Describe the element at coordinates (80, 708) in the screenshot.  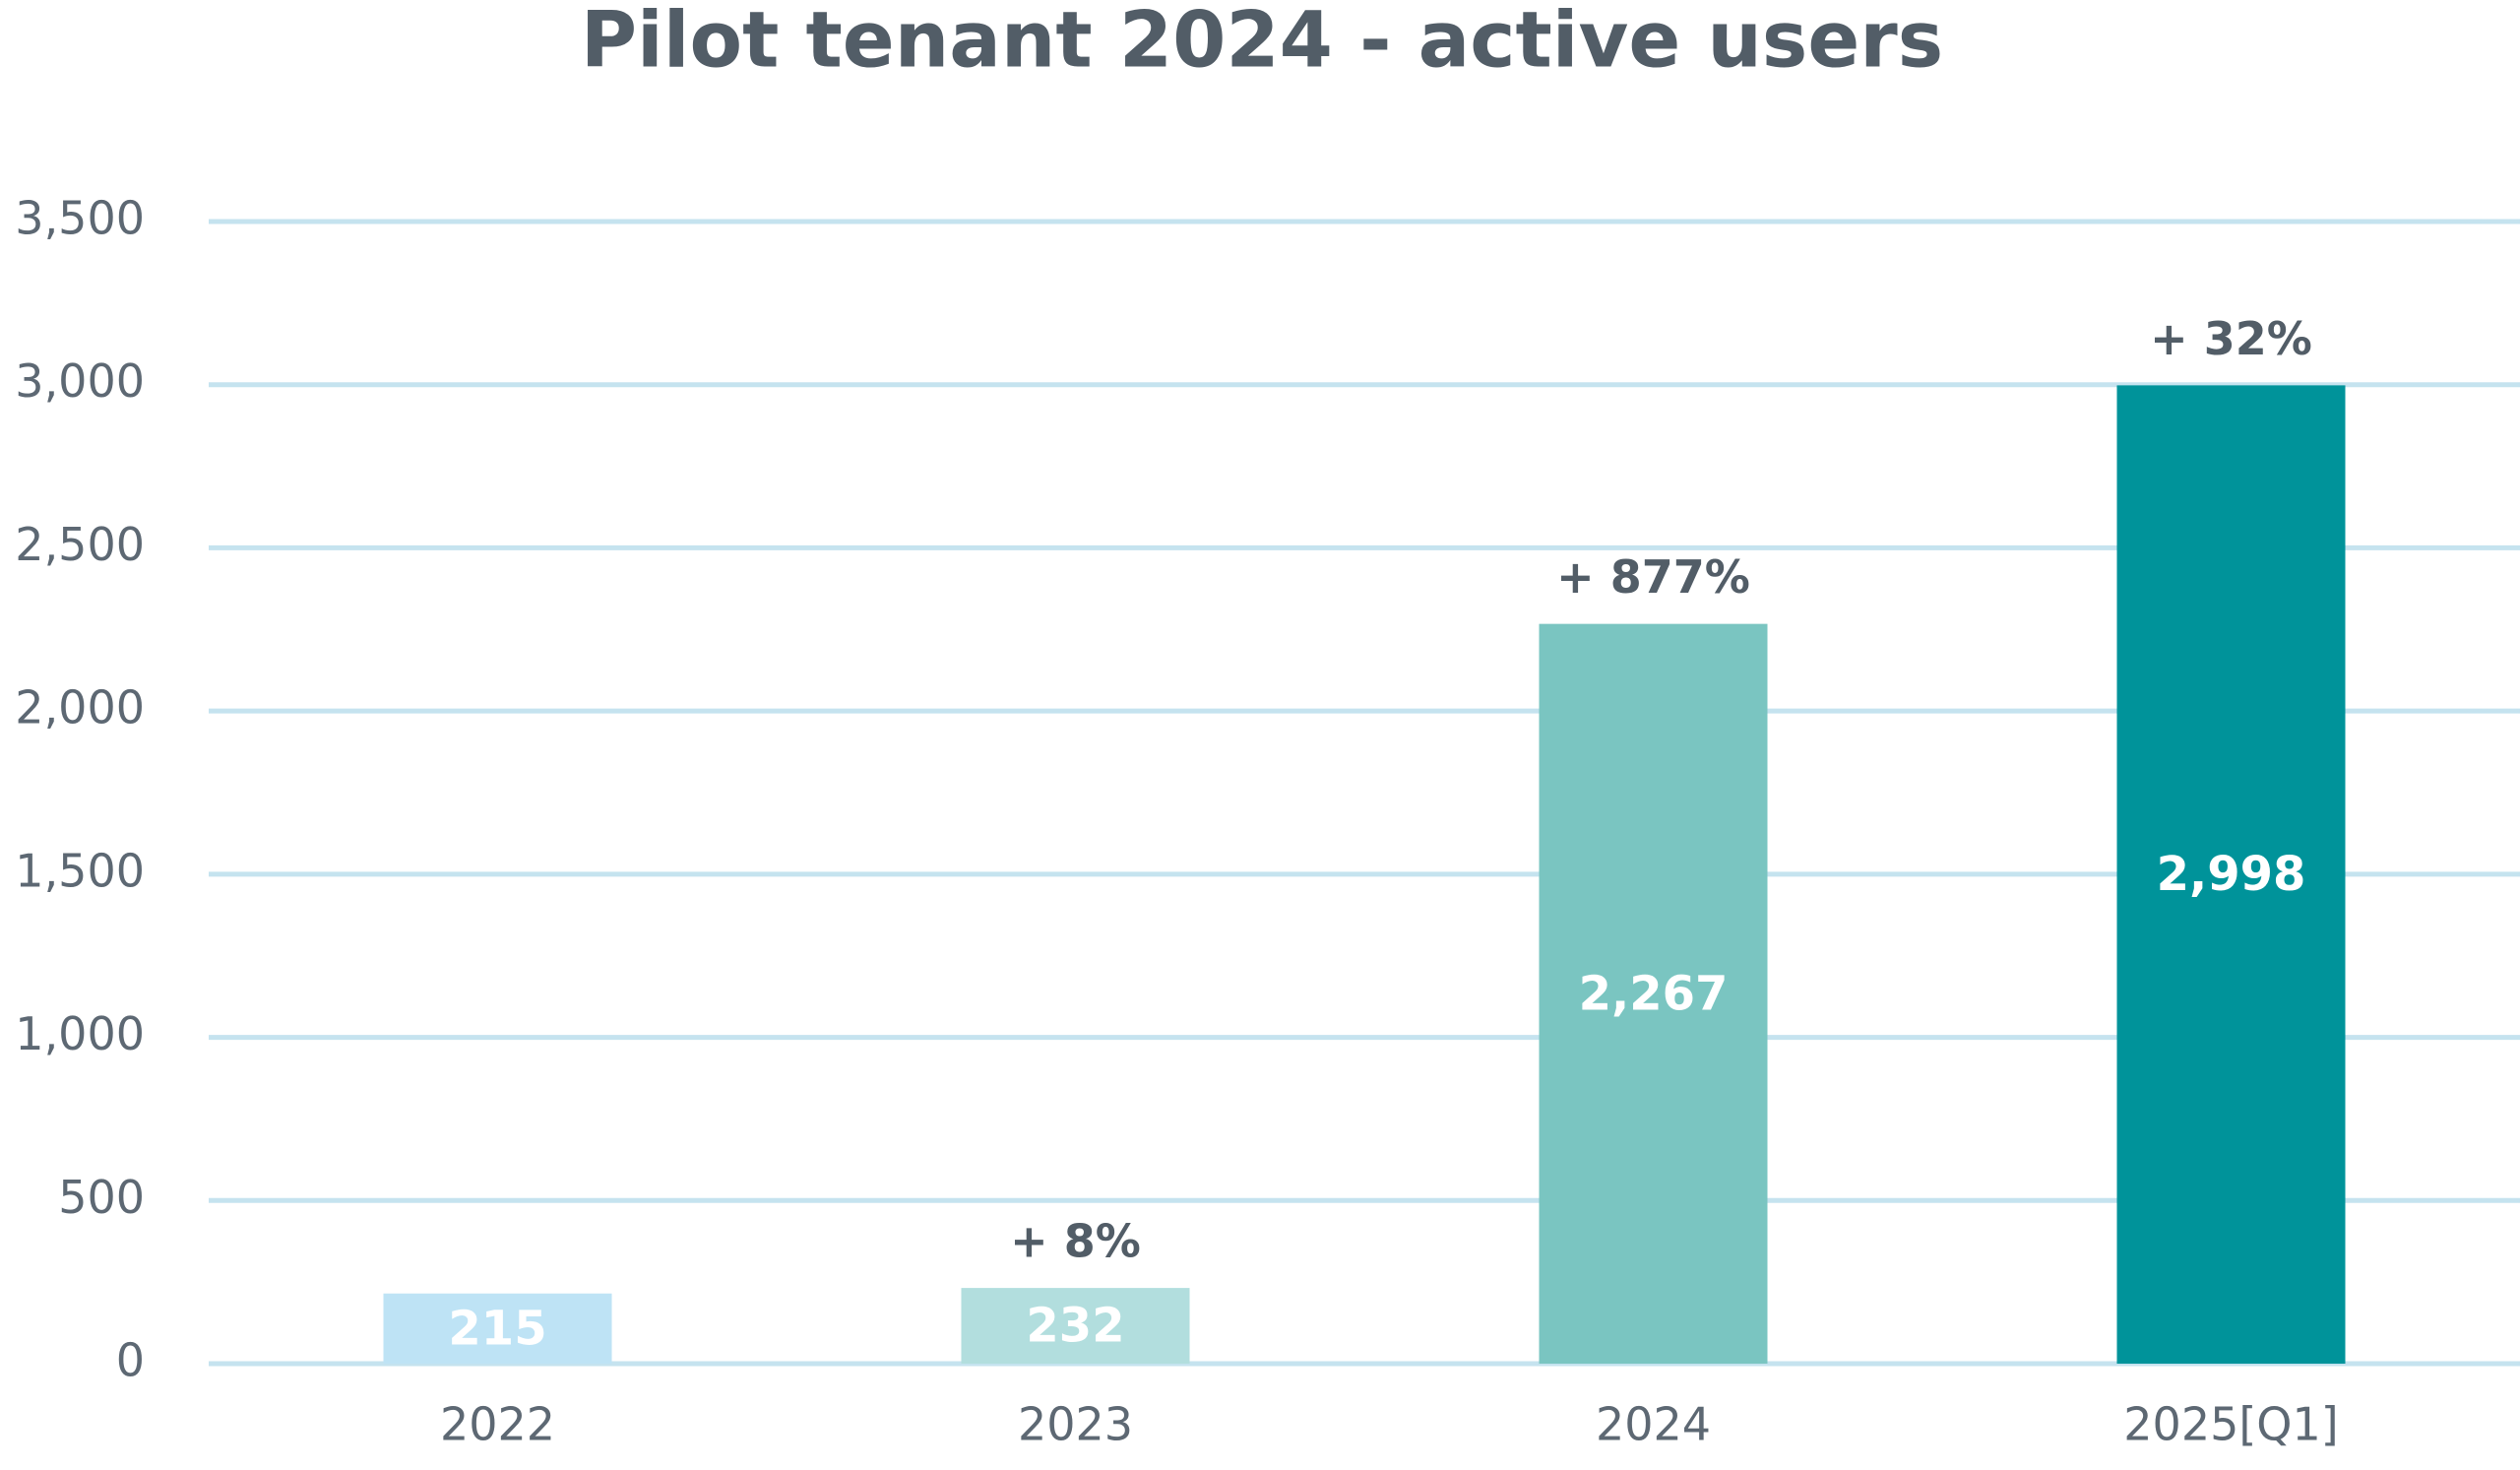
I see `y-tick-label: 2,000` at that location.